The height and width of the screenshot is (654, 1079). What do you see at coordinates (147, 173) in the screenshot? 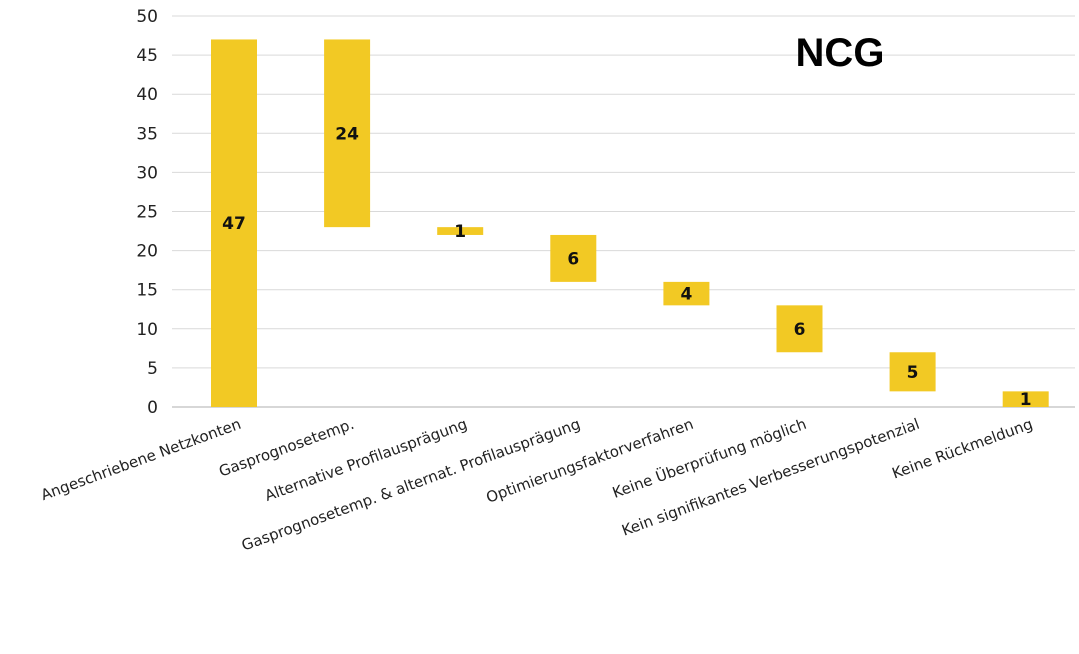
I see `y-tick-label: 30` at bounding box center [147, 173].